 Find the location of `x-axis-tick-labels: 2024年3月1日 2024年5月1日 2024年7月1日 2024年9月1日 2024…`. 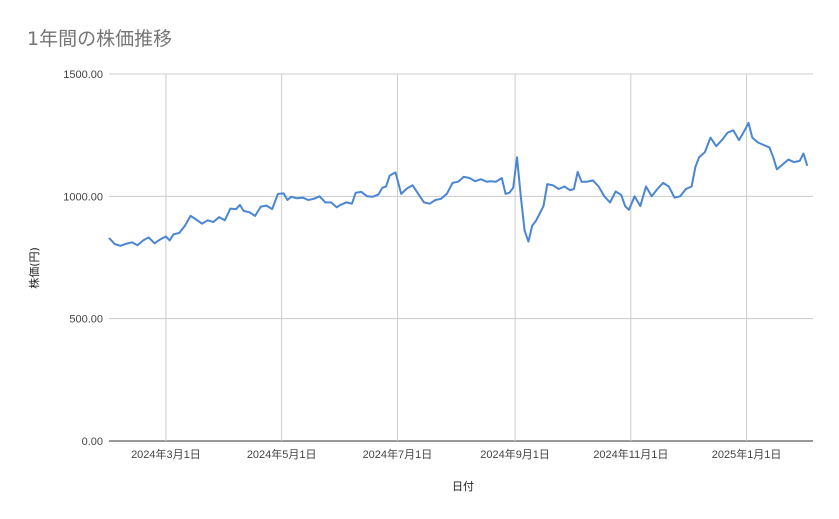

x-axis-tick-labels: 2024年3月1日 2024年5月1日 2024年7月1日 2024年9月1日 2024… is located at coordinates (456, 454).